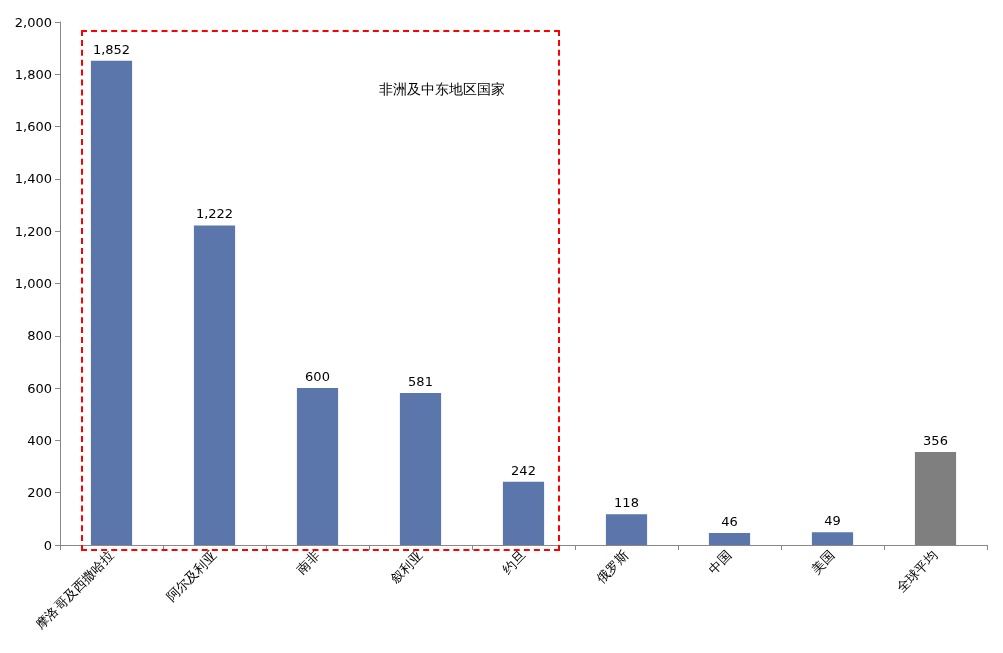  I want to click on data-label: 46, so click(729, 521).